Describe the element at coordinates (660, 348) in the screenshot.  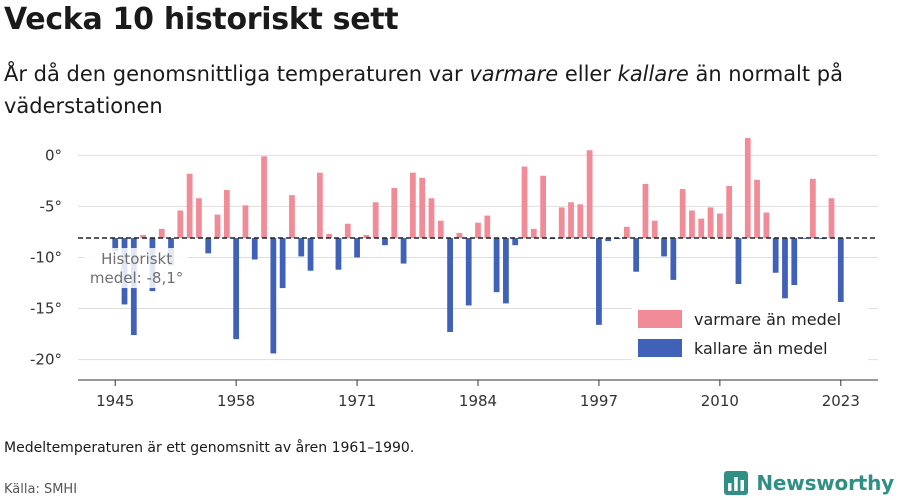
I see `legend-swatch-colder` at that location.